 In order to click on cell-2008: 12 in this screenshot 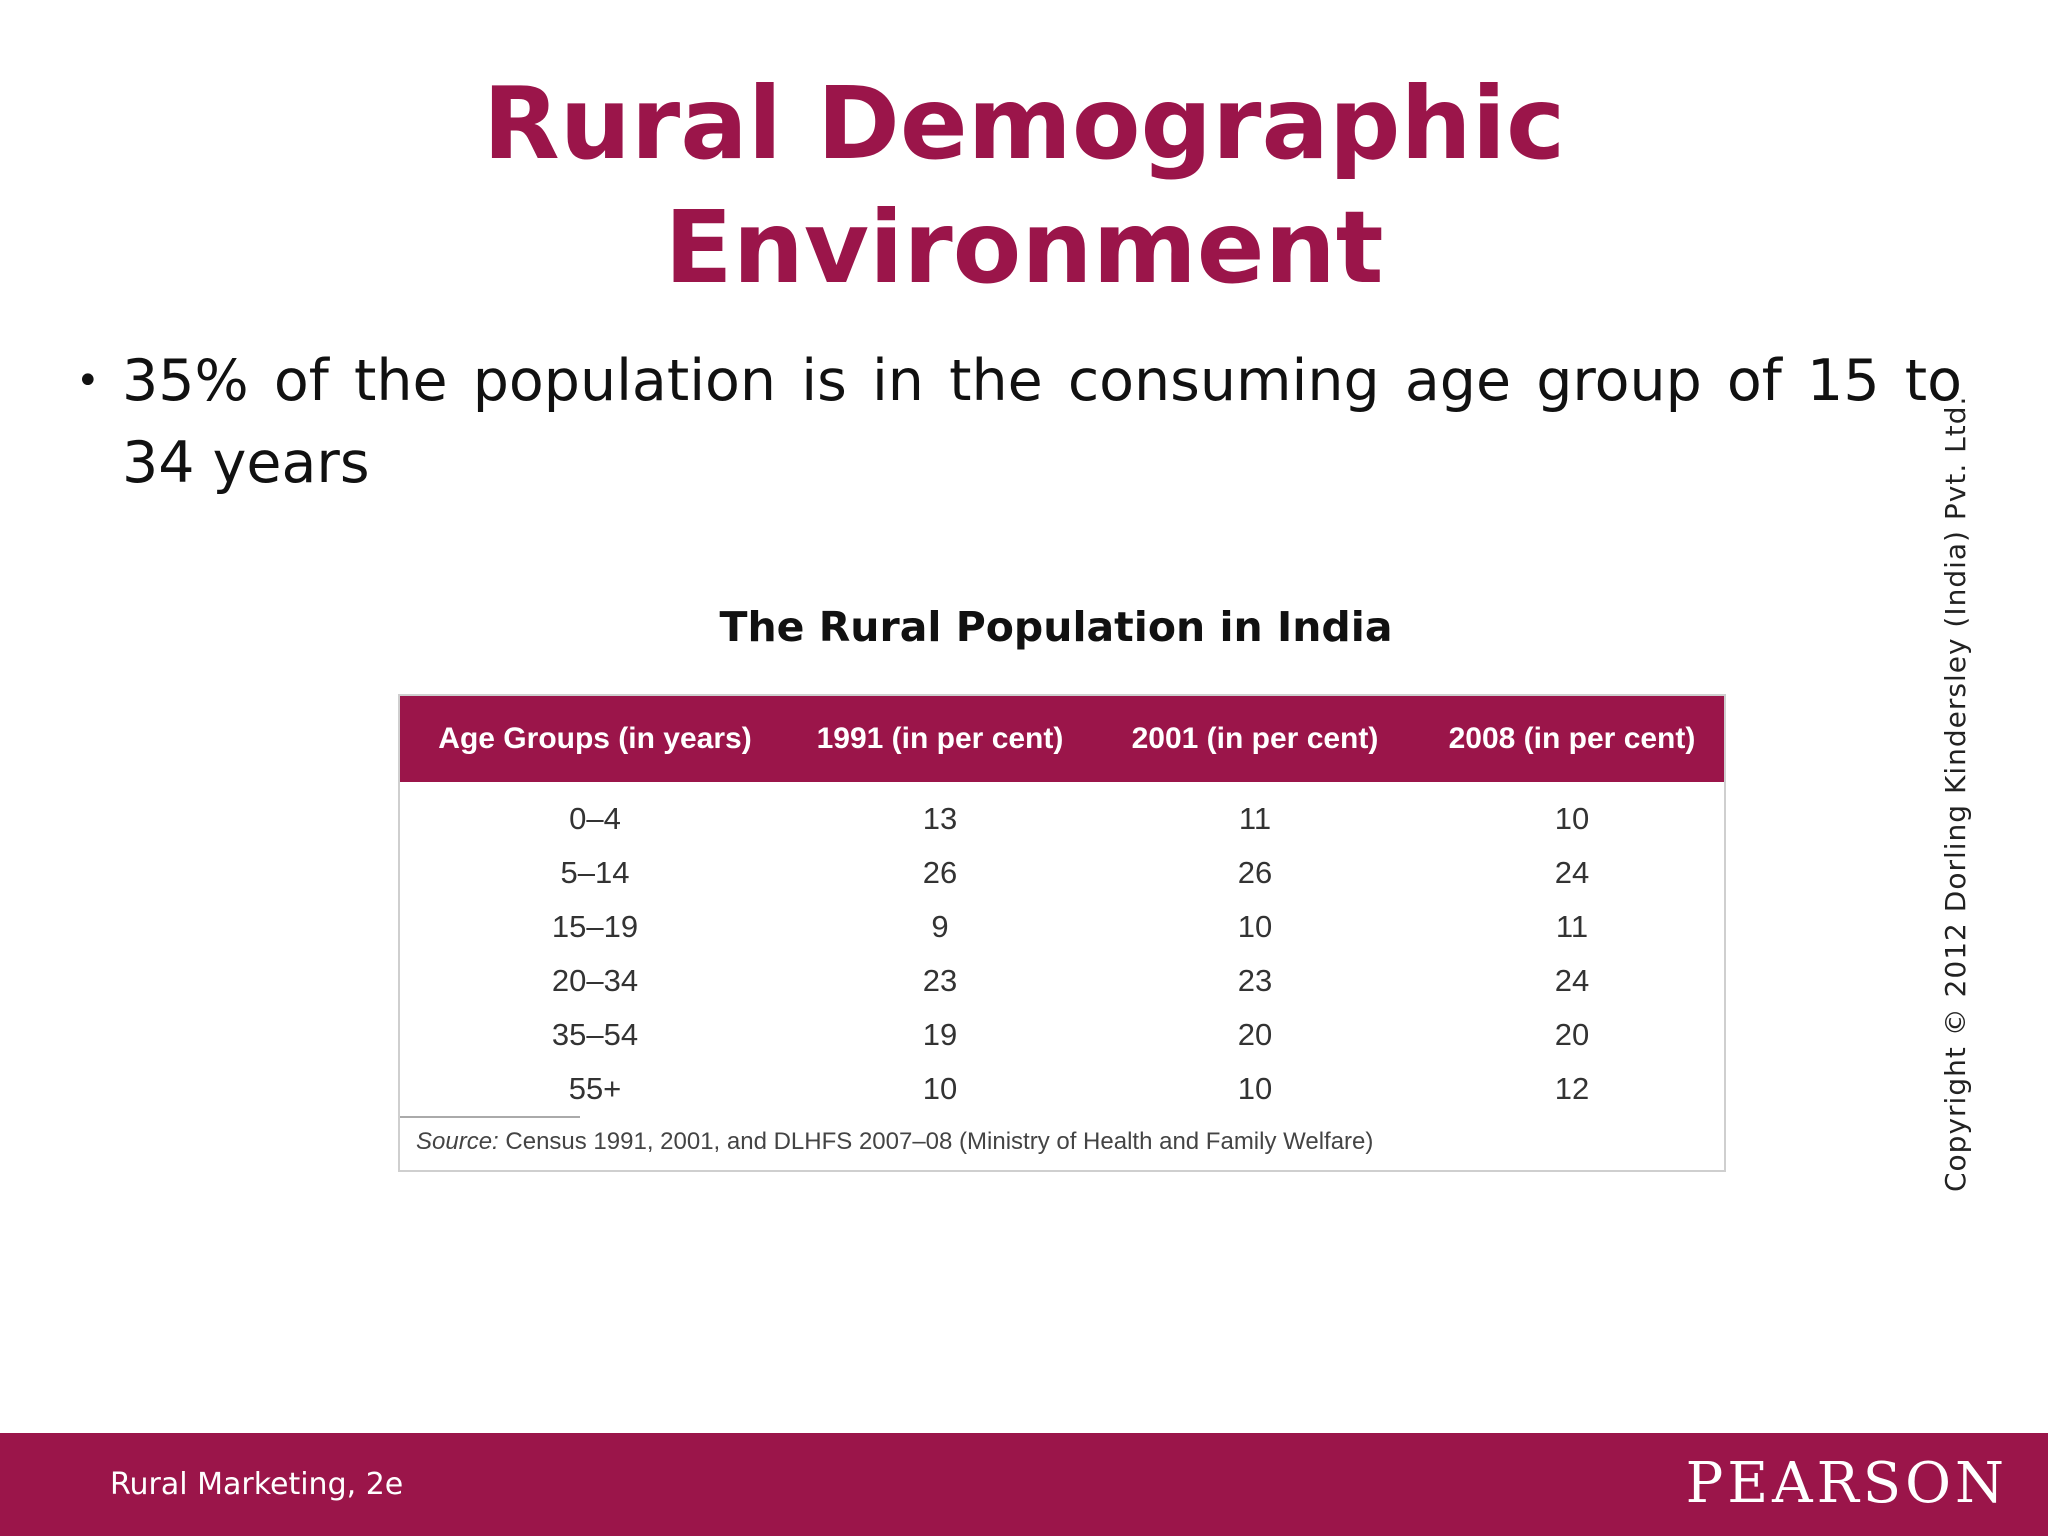, I will do `click(1572, 1088)`.